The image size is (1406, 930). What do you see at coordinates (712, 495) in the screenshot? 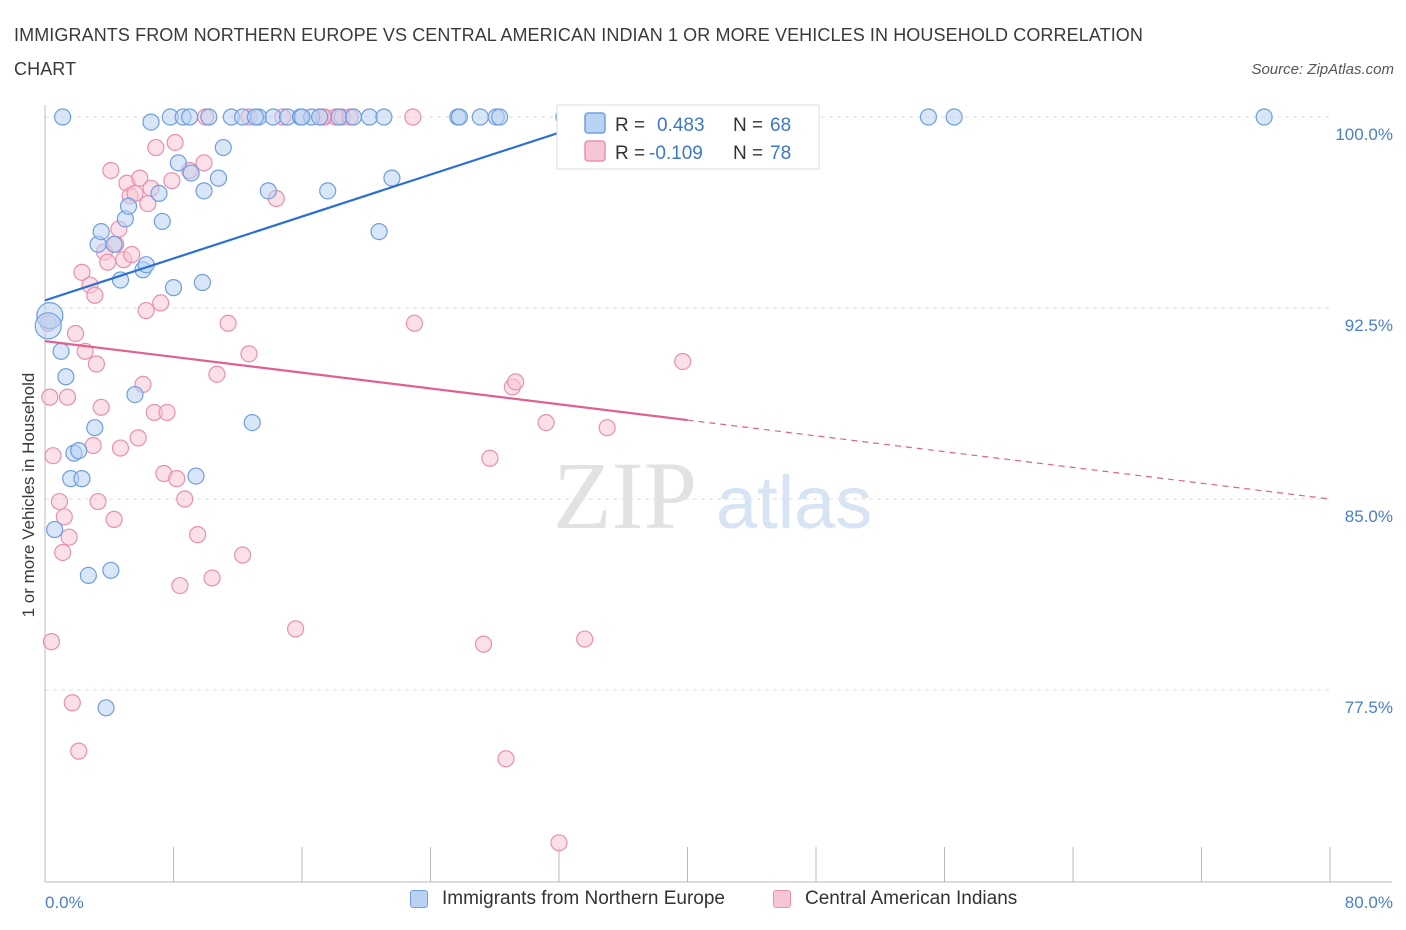
I see `watermark: ZIP atlas` at bounding box center [712, 495].